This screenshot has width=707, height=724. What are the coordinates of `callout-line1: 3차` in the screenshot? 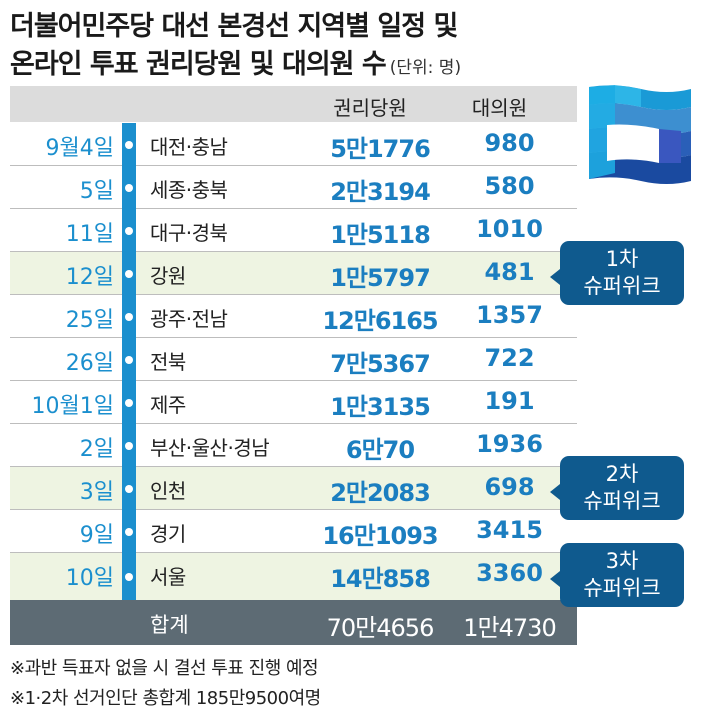 It's located at (622, 561).